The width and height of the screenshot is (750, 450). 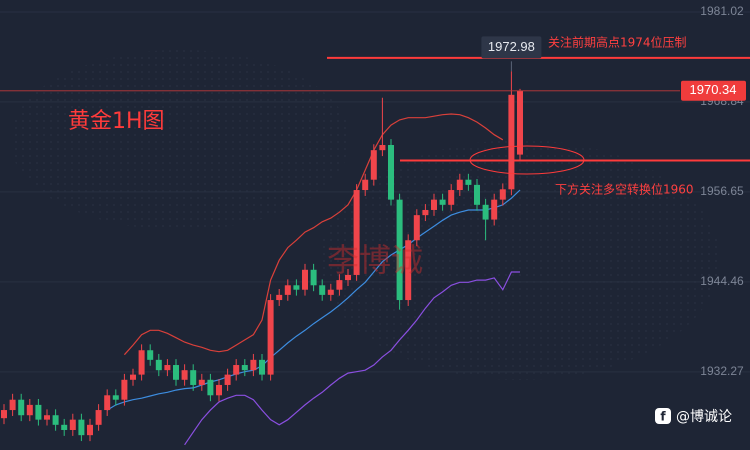 I want to click on chart-title: 黄金1H图, so click(x=116, y=121).